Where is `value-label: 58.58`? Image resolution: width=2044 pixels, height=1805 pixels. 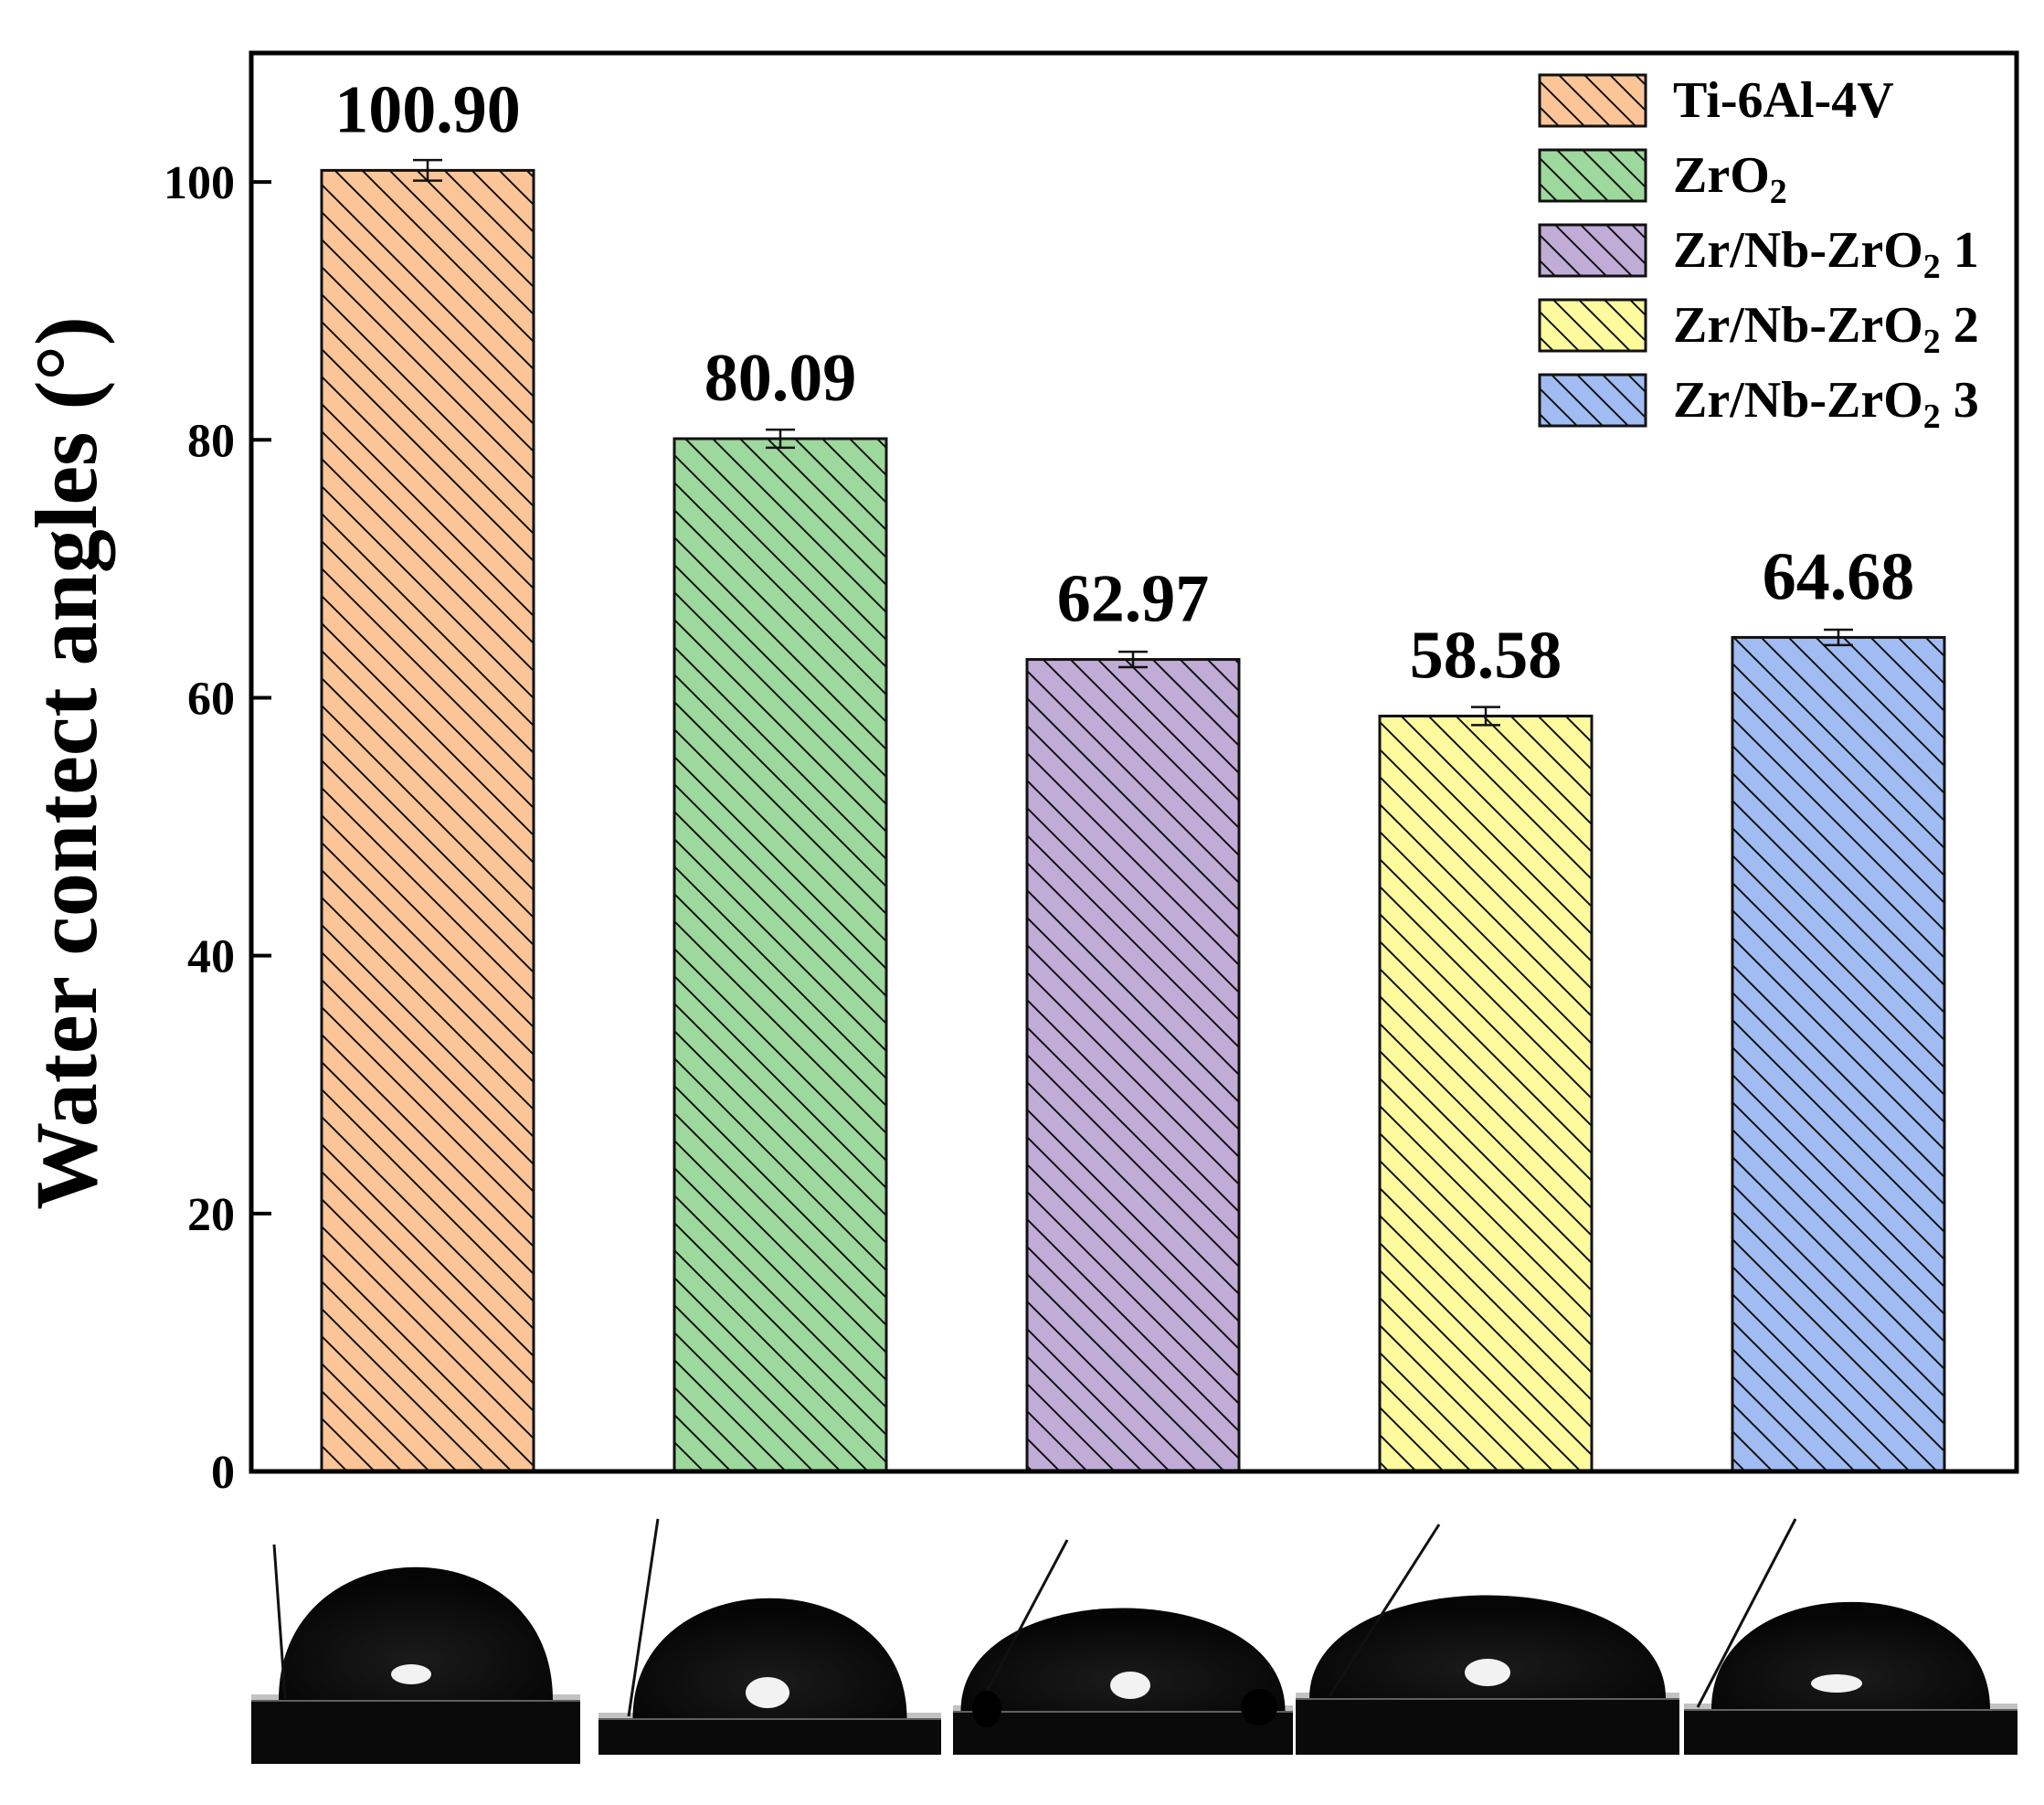 value-label: 58.58 is located at coordinates (1486, 655).